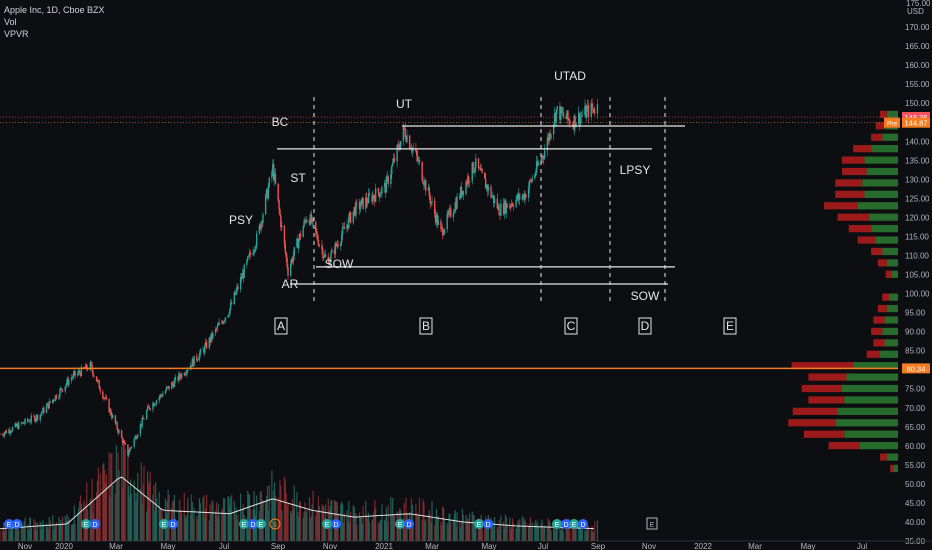 The width and height of the screenshot is (932, 550). What do you see at coordinates (54, 10) in the screenshot?
I see `symbol-title: Apple Inc, 1D, Cboe BZX` at bounding box center [54, 10].